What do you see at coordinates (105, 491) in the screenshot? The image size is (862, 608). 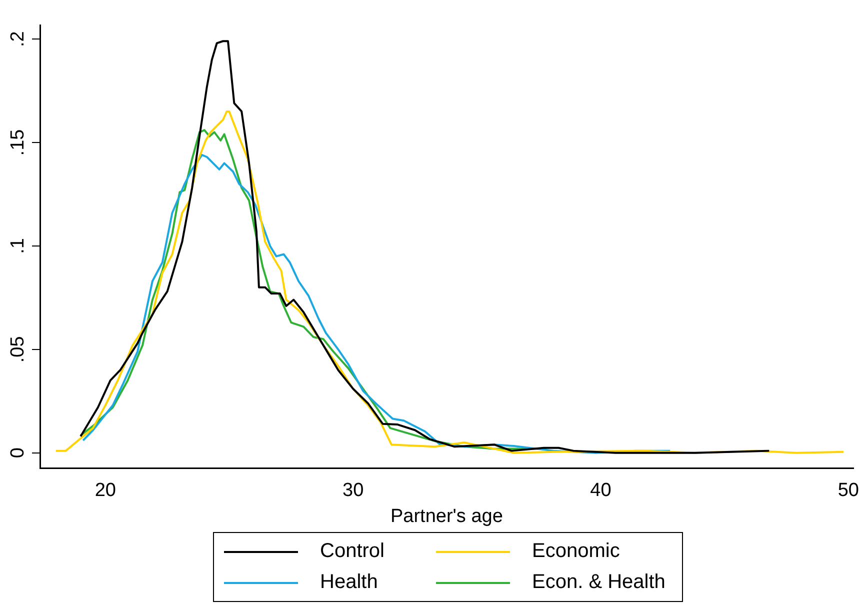 I see `x-tick-label: 20` at bounding box center [105, 491].